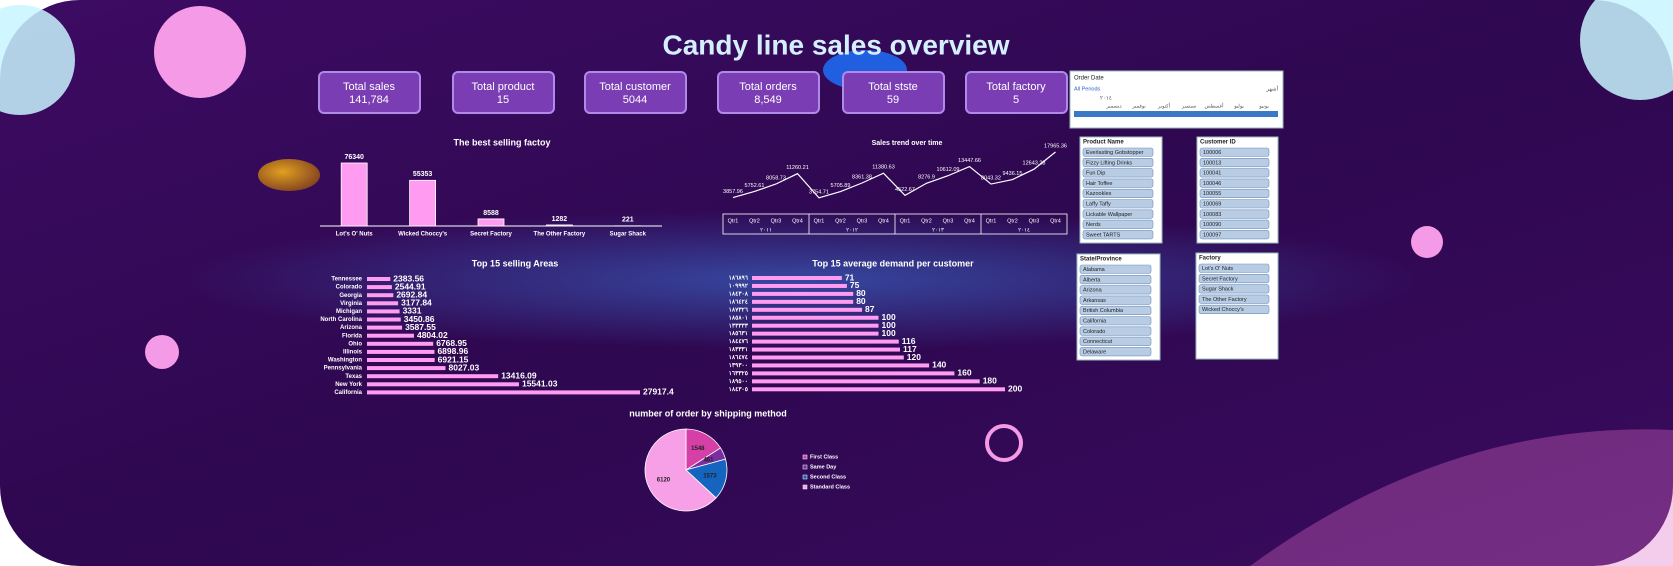 The image size is (1673, 566). Describe the element at coordinates (343, 369) in the screenshot. I see `category-label: Pennsylvania` at that location.